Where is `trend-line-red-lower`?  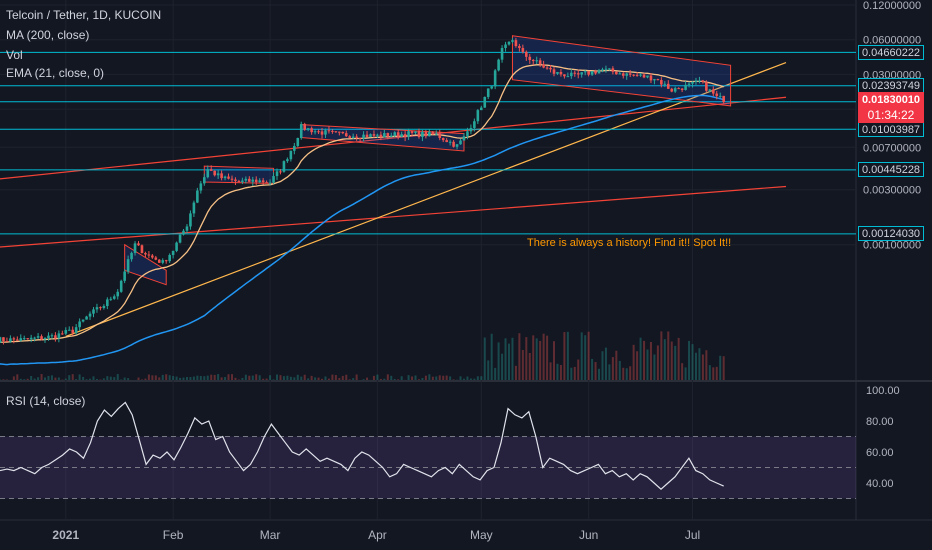 trend-line-red-lower is located at coordinates (393, 216).